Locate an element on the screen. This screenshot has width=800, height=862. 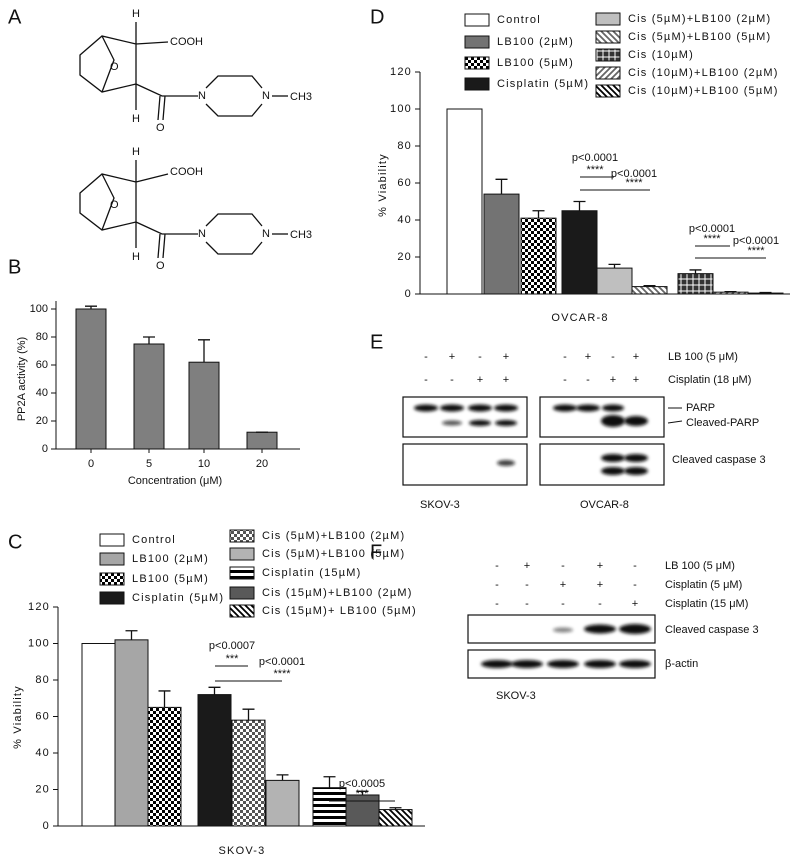
band-label: PARP is located at coordinates (700, 408).